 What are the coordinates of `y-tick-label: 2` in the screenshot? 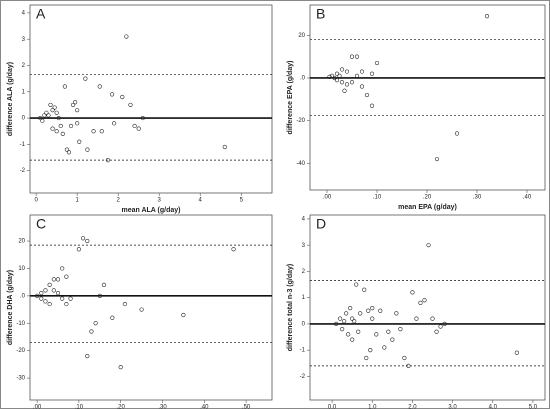 It's located at (304, 272).